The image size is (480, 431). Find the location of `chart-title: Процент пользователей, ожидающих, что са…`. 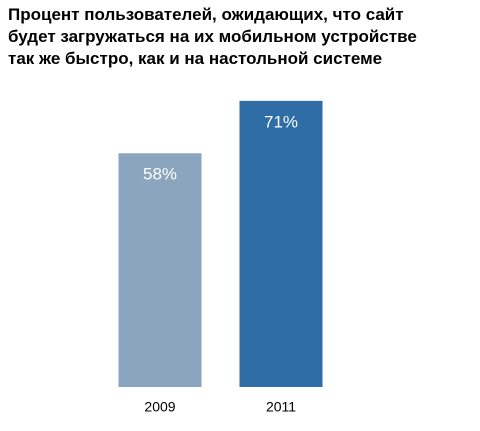

chart-title: Процент пользователей, ожидающих, что са… is located at coordinates (212, 36).